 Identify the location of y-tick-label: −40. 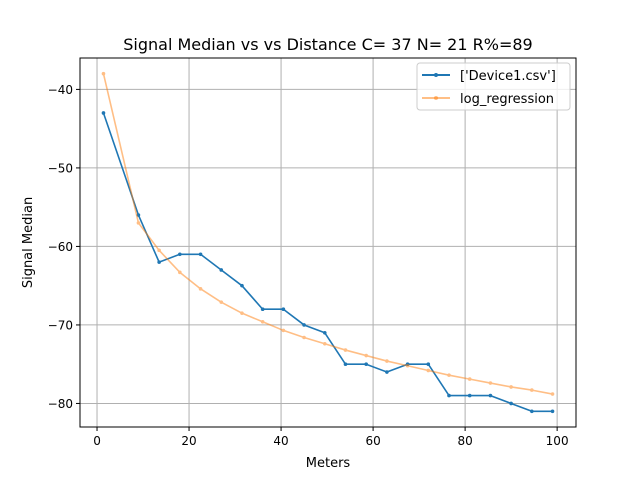
(60, 90).